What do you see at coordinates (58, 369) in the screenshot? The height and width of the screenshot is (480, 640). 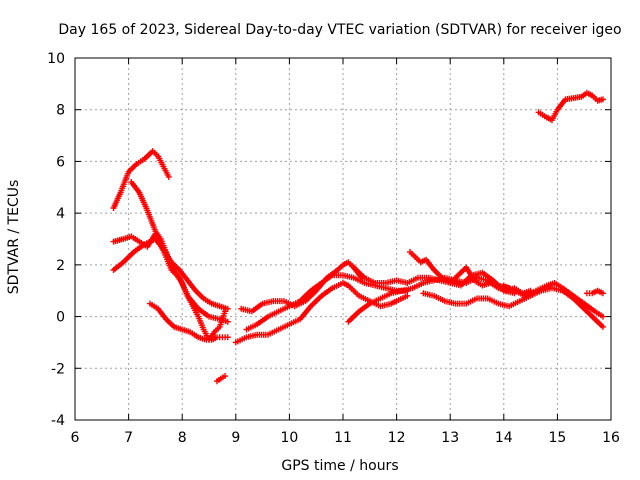 I see `y-tick-label: -2` at bounding box center [58, 369].